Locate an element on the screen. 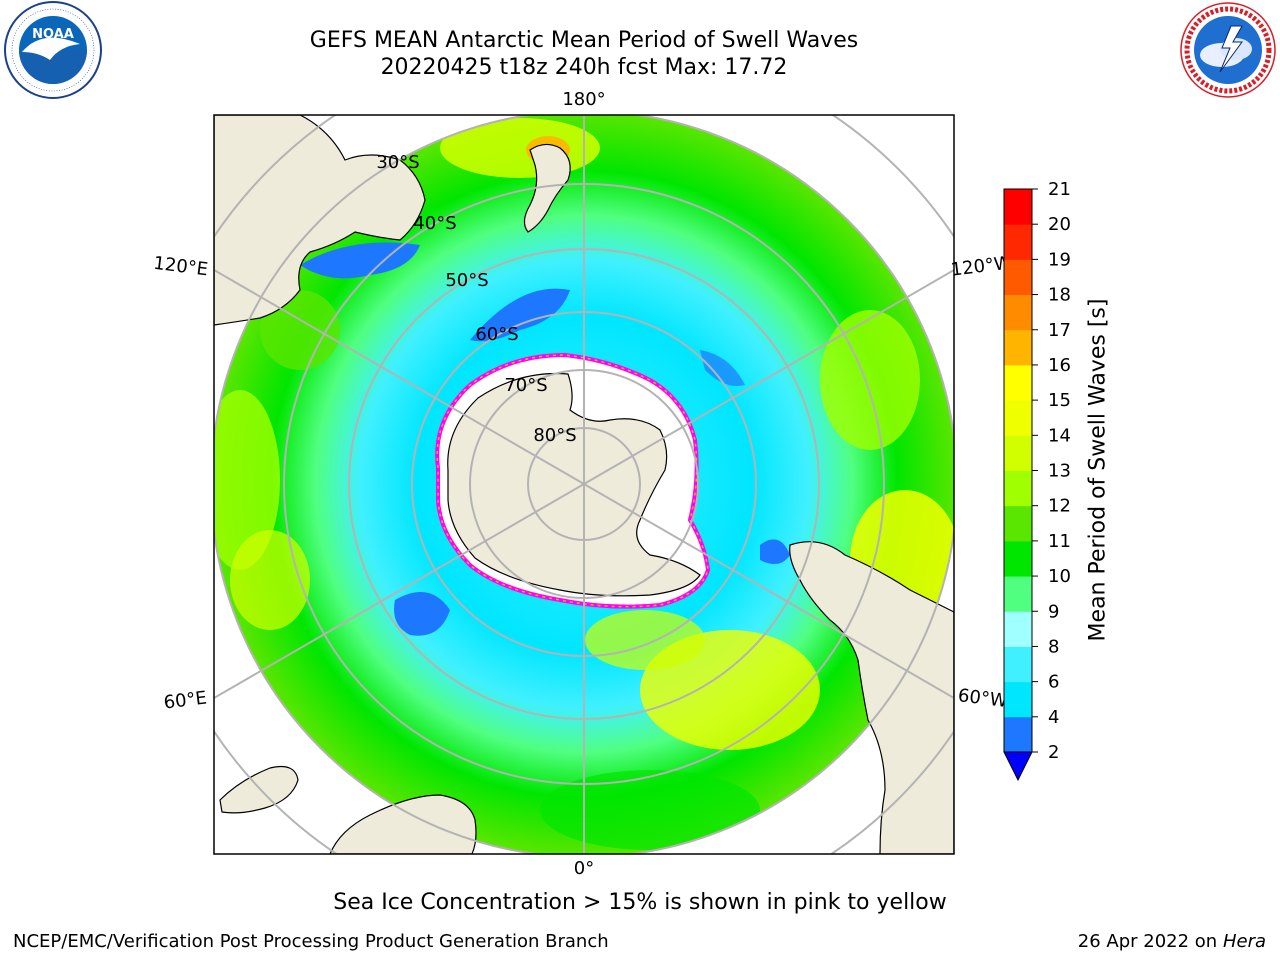 This screenshot has height=960, width=1280. new-zealand-land is located at coordinates (547, 188).